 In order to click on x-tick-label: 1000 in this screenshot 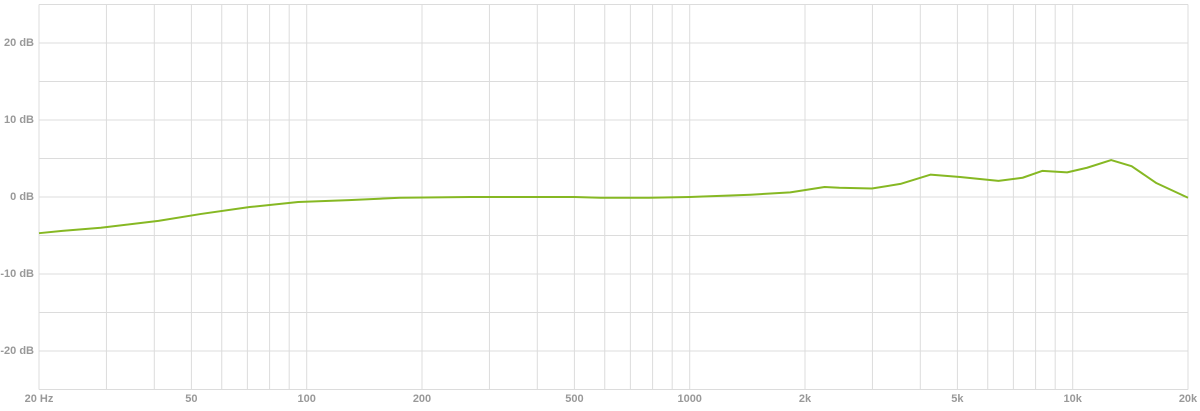, I will do `click(689, 399)`.